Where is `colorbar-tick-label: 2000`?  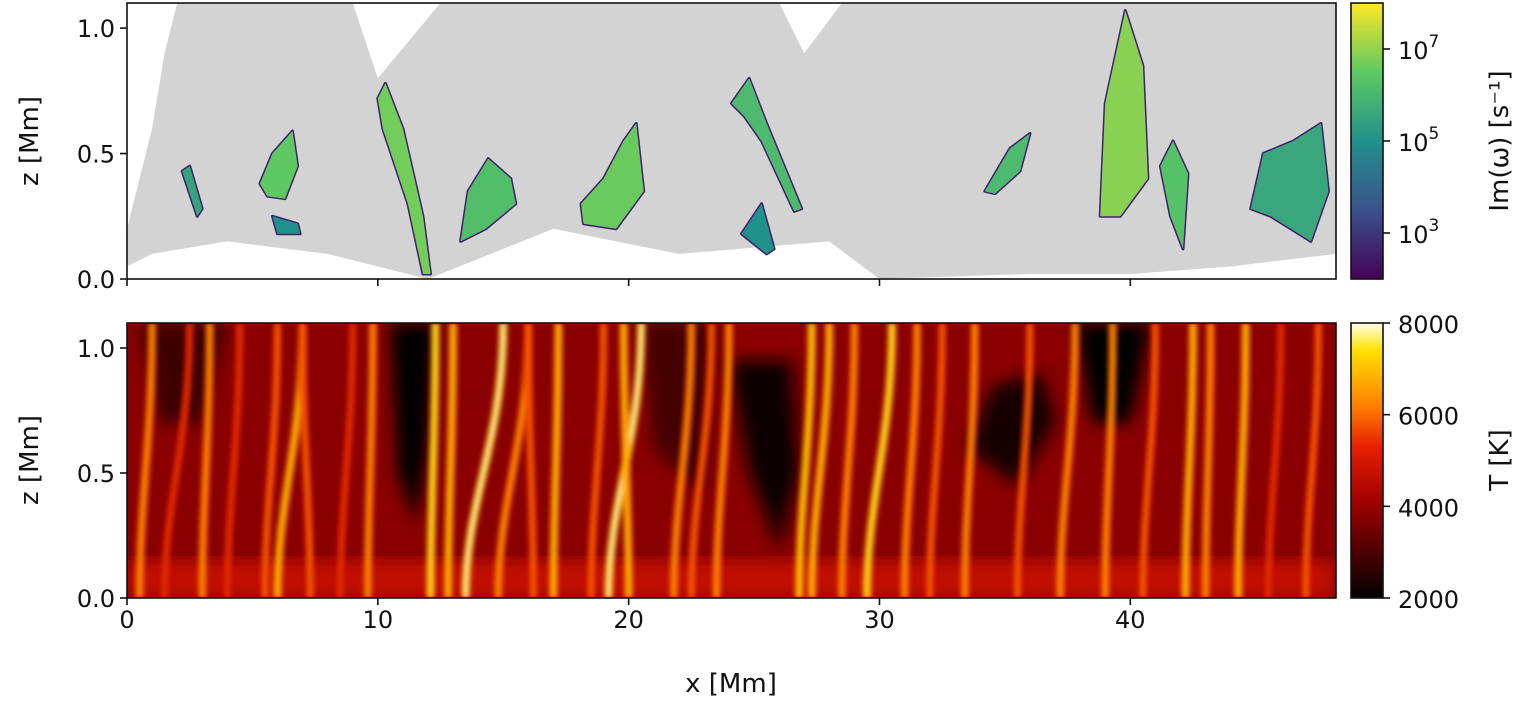 colorbar-tick-label: 2000 is located at coordinates (1428, 600).